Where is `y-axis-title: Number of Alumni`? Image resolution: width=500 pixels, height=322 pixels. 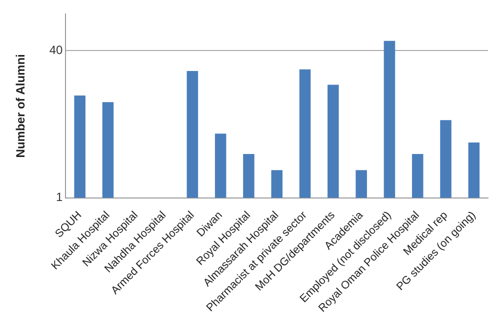
y-axis-title: Number of Alumni is located at coordinates (21, 106).